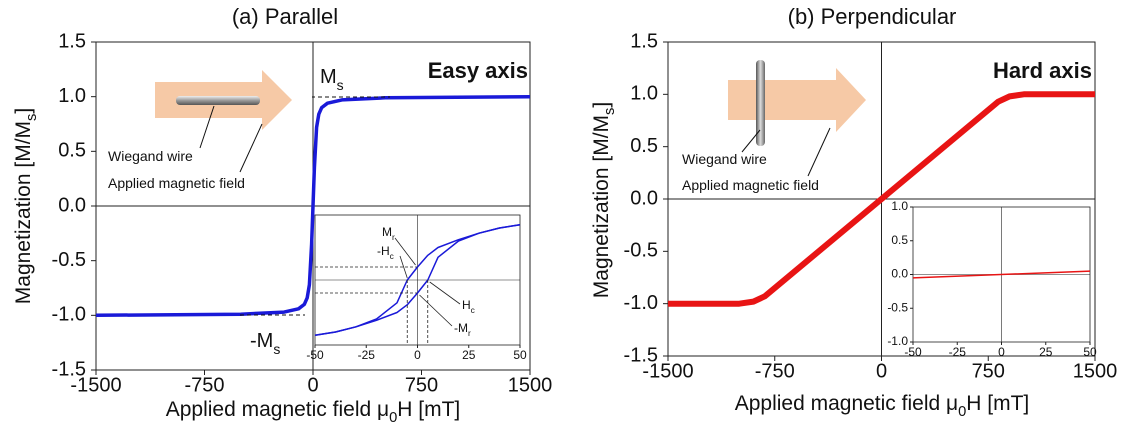 This screenshot has height=432, width=1132. What do you see at coordinates (393, 237) in the screenshot?
I see `text-part: r` at bounding box center [393, 237].